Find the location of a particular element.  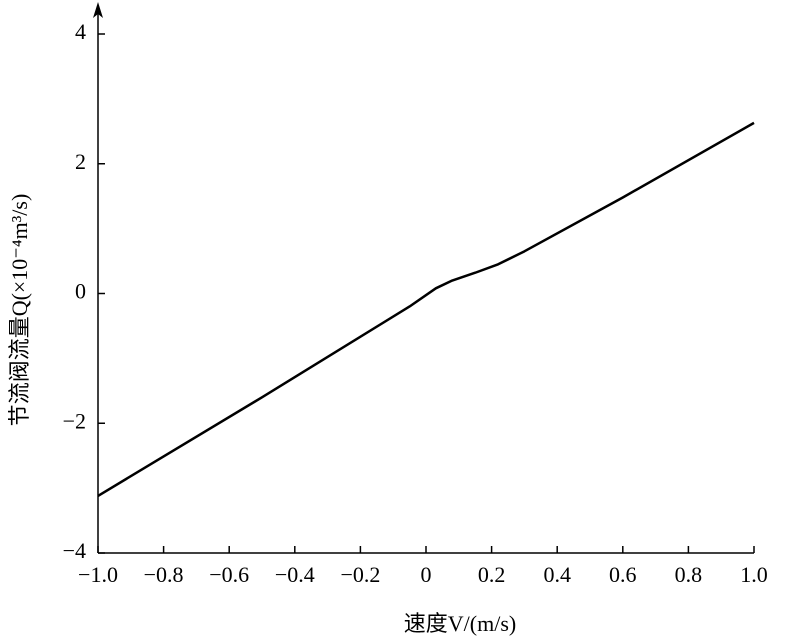

x-tick-label: 0.8 is located at coordinates (689, 574).